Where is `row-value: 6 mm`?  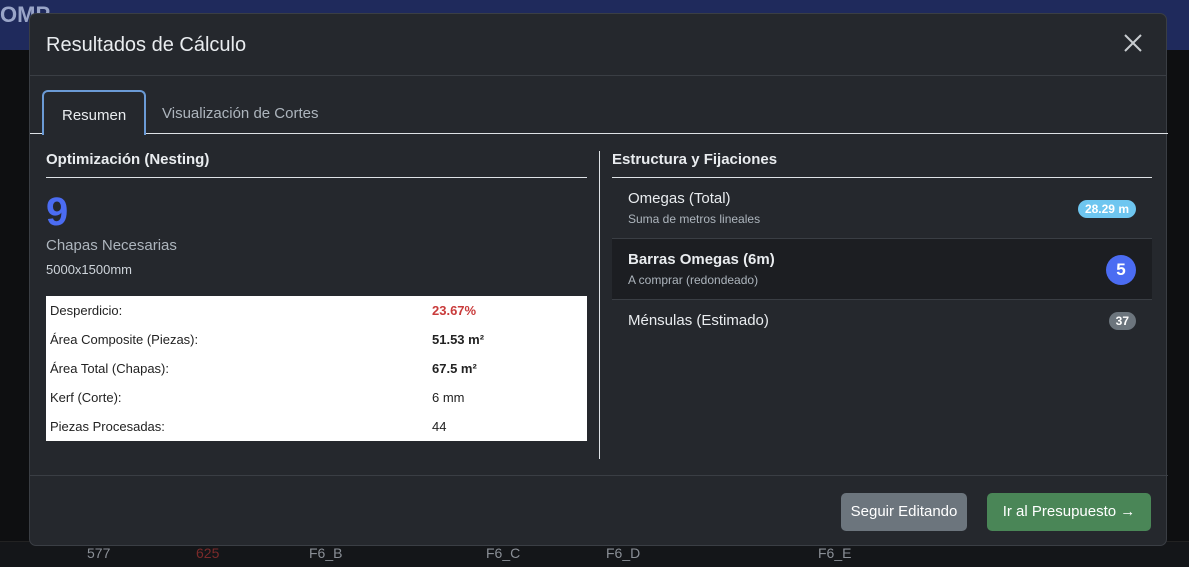 row-value: 6 mm is located at coordinates (448, 397).